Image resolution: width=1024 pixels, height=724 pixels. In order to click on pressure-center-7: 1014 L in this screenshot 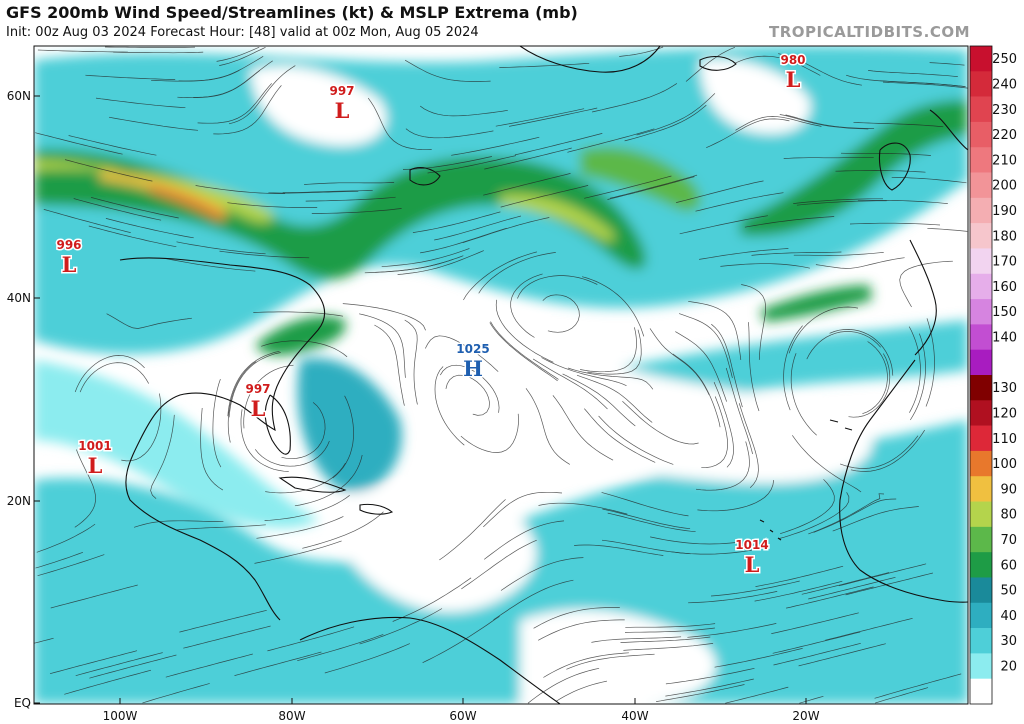, I will do `click(752, 558)`.